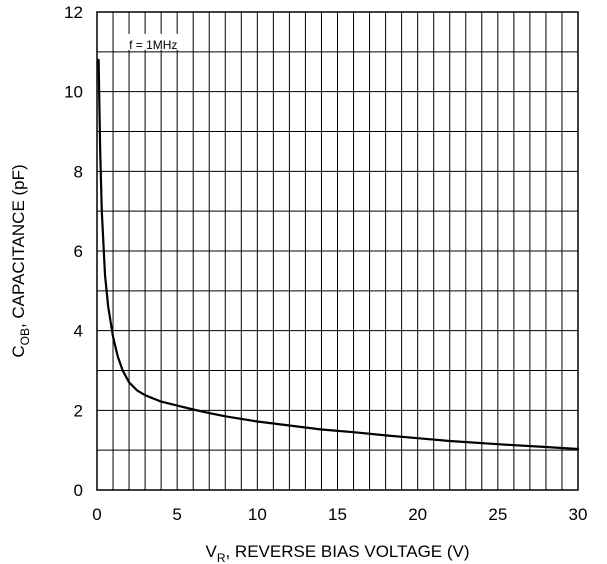 The height and width of the screenshot is (564, 607). I want to click on x-axis-title: VR, REVERSE BIAS VOLTAGE (V), so click(337, 553).